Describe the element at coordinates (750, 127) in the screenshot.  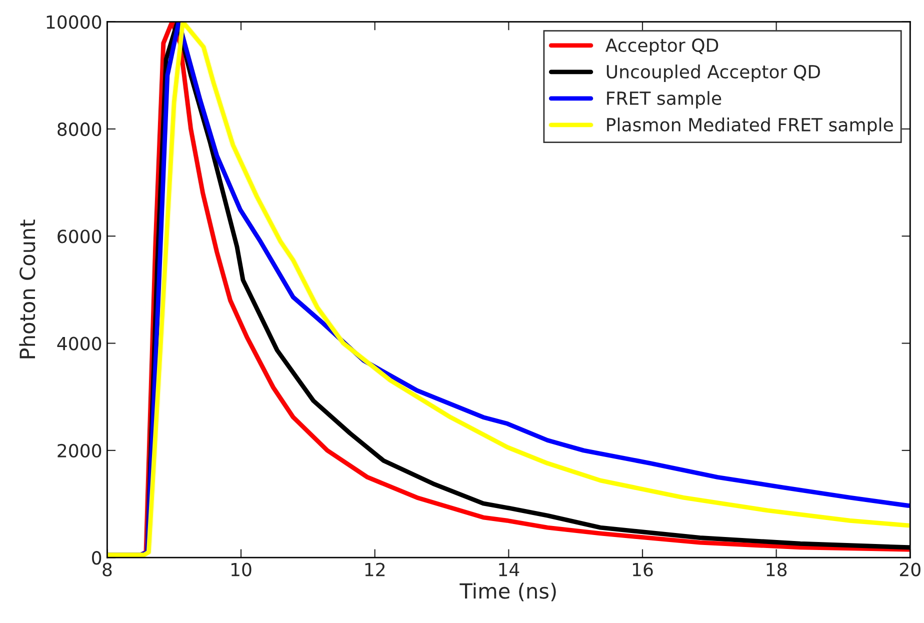
I see `legend-label: Plasmon Mediated FRET sample` at that location.